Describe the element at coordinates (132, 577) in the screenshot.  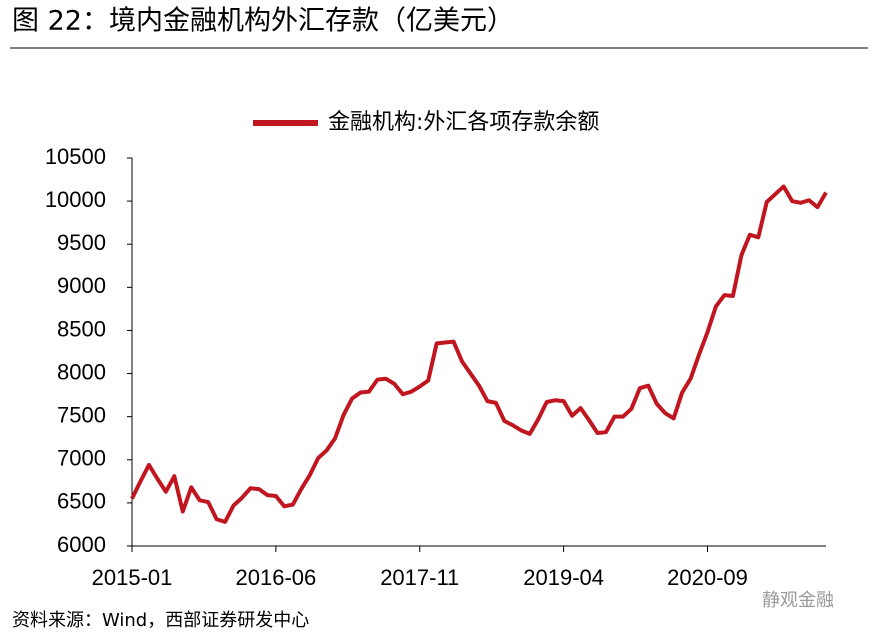
I see `x-tick-label: 2015-01` at that location.